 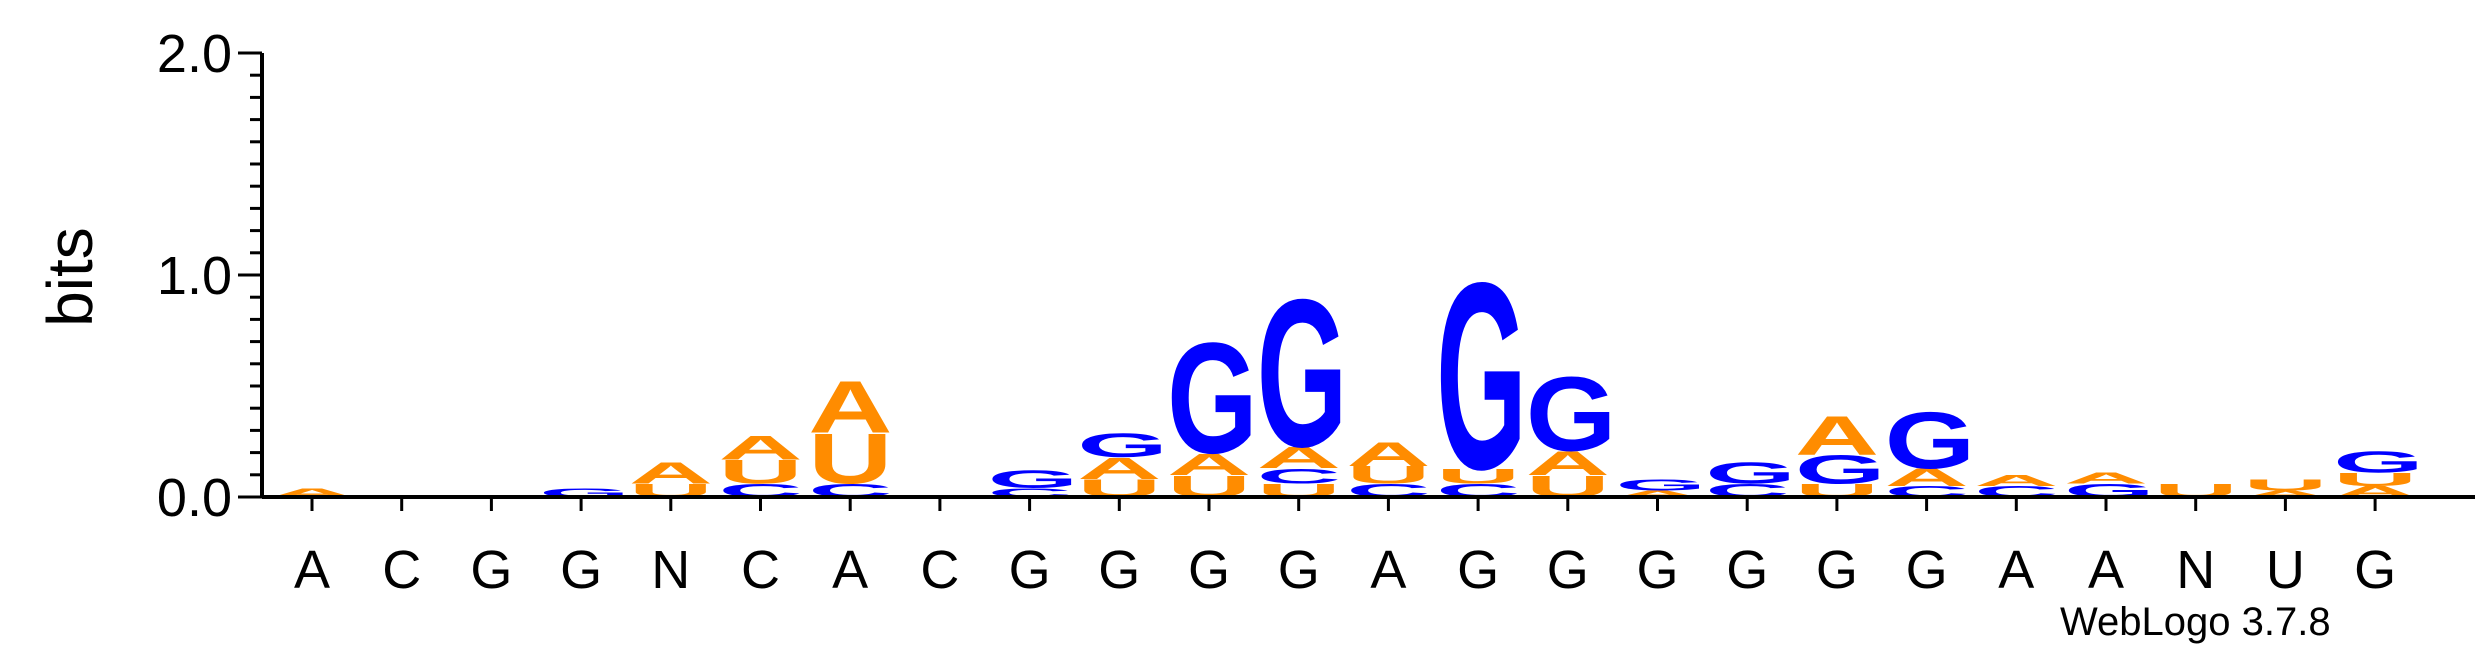 What do you see at coordinates (2195, 622) in the screenshot?
I see `weblogo-credit: WebLogo 3.7.8` at bounding box center [2195, 622].